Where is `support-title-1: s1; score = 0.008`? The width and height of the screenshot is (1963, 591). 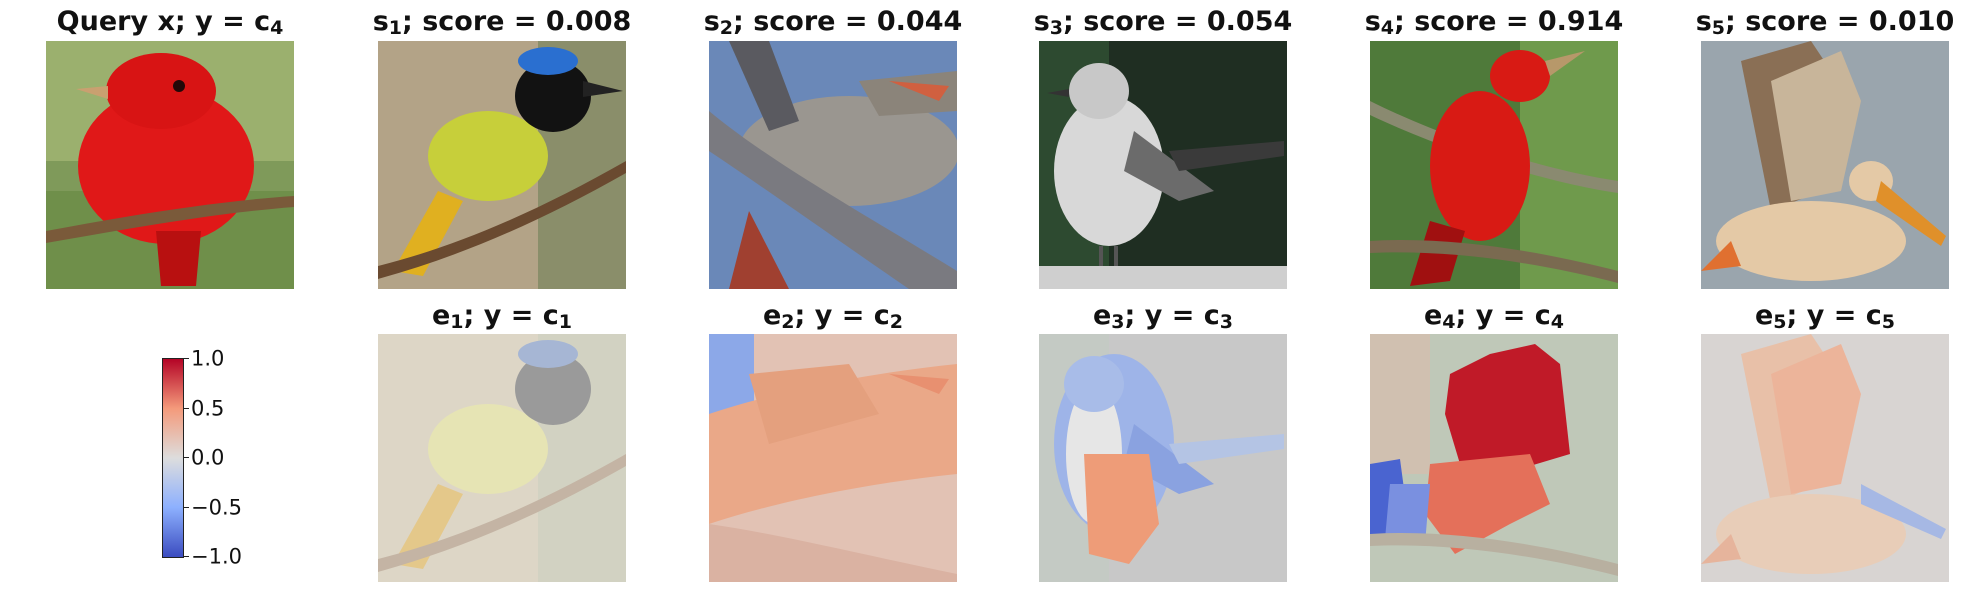 support-title-1: s1; score = 0.008 is located at coordinates (502, 22).